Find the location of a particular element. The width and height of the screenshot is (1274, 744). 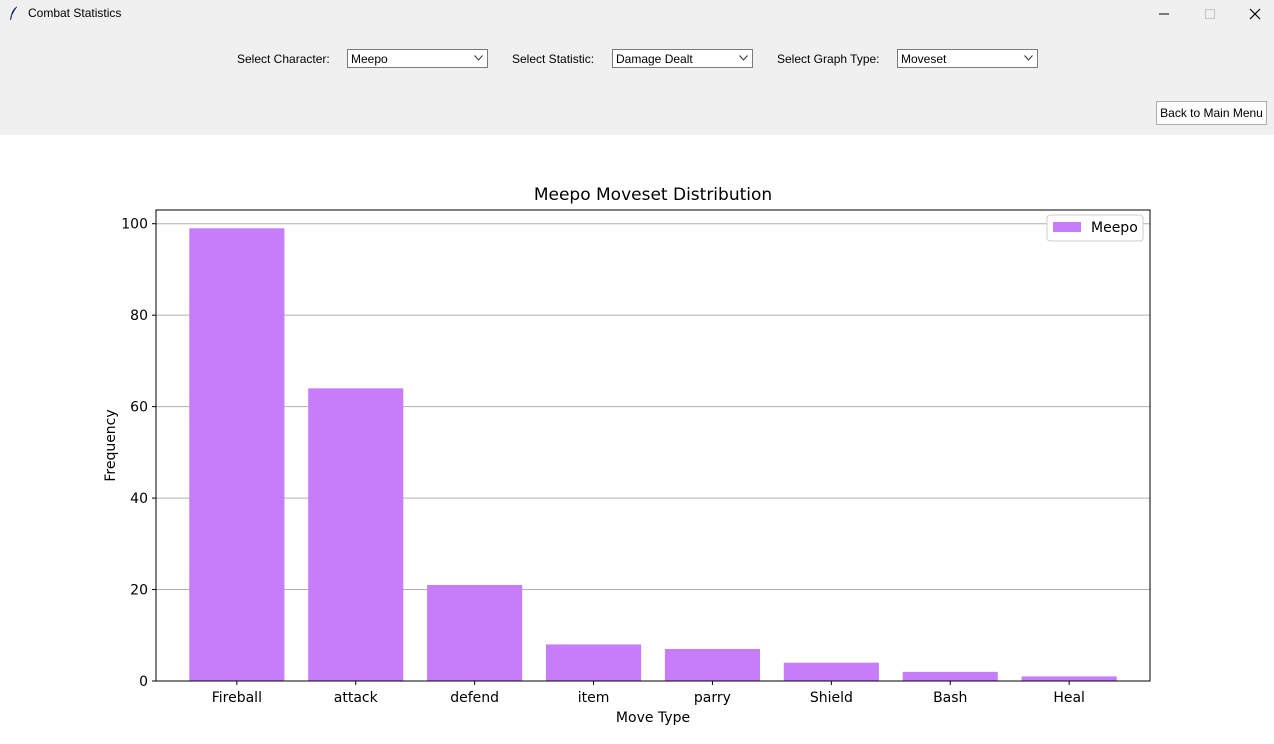

x-tick-label: Bash is located at coordinates (950, 698).